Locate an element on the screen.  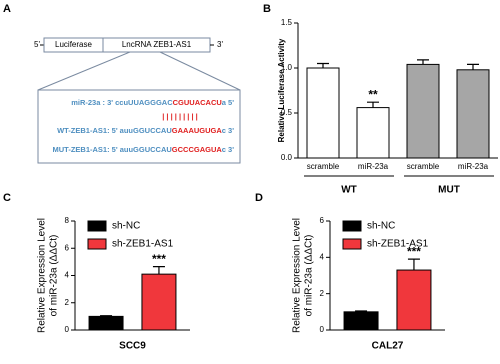
pairing: | | | | | | | | | is located at coordinates (180, 116).